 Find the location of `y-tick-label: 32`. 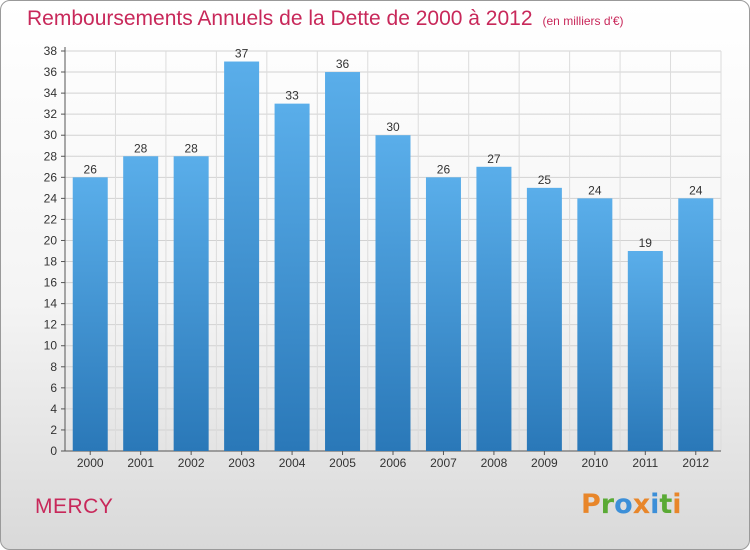

y-tick-label: 32 is located at coordinates (51, 114).